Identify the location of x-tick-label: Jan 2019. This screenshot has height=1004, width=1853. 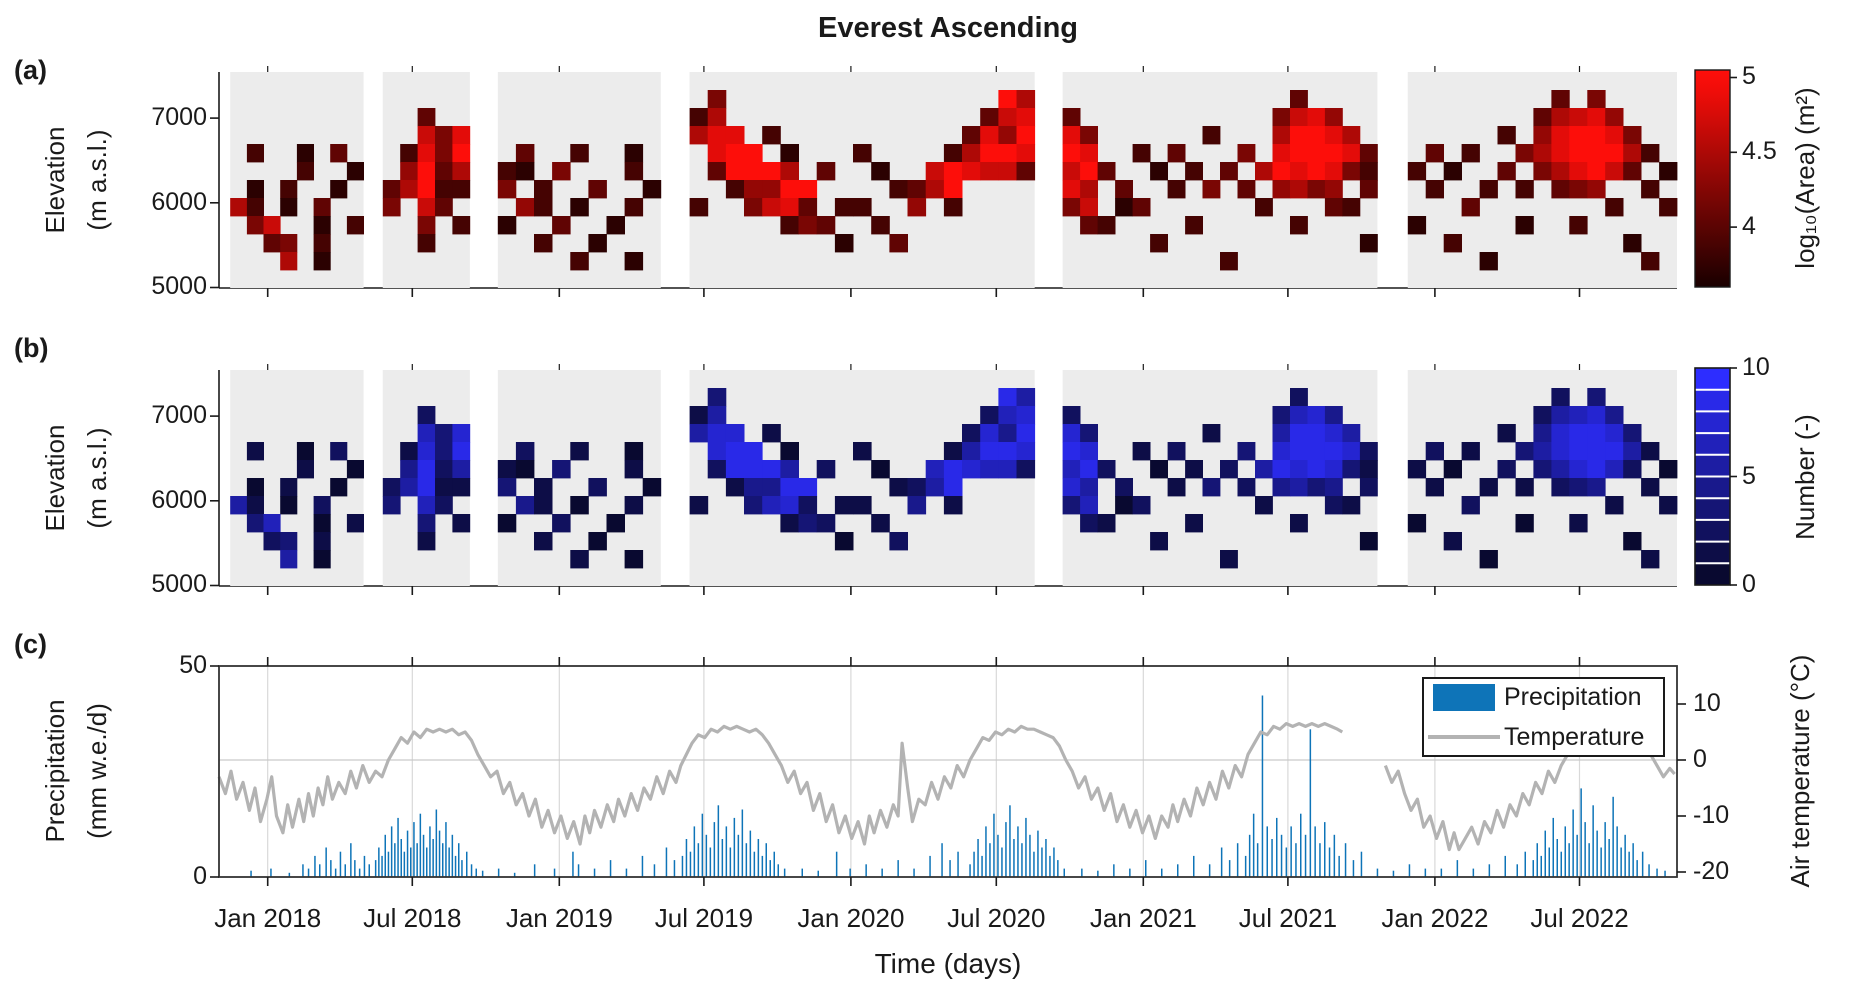
(559, 918).